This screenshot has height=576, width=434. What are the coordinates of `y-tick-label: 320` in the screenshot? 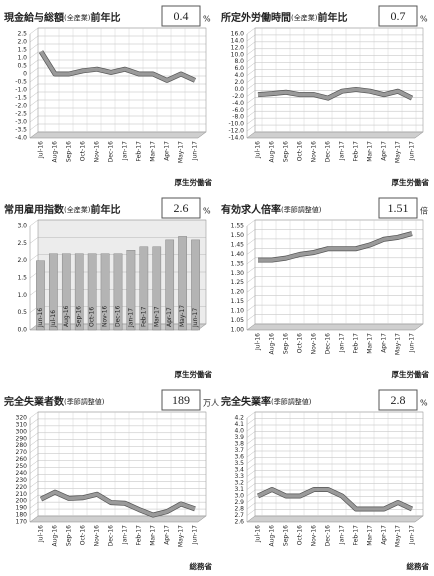 It's located at (22, 418).